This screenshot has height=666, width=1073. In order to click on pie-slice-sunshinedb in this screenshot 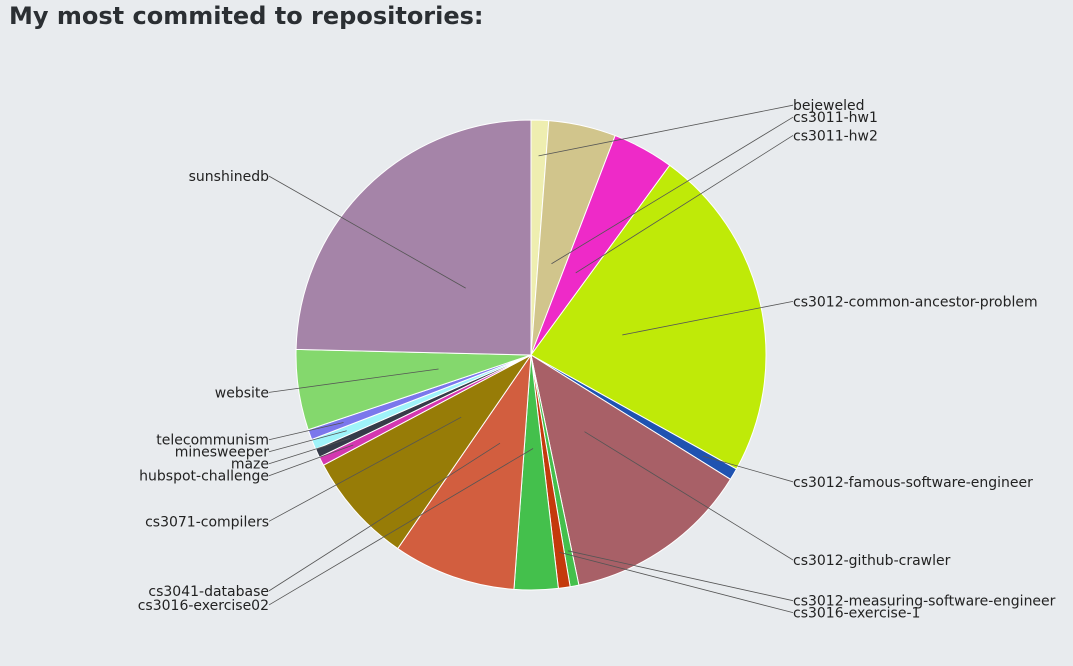, I will do `click(413, 237)`.